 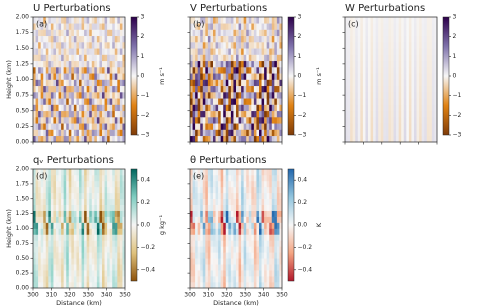 I want to click on colorbar-tick-label: 0, so click(x=455, y=76).